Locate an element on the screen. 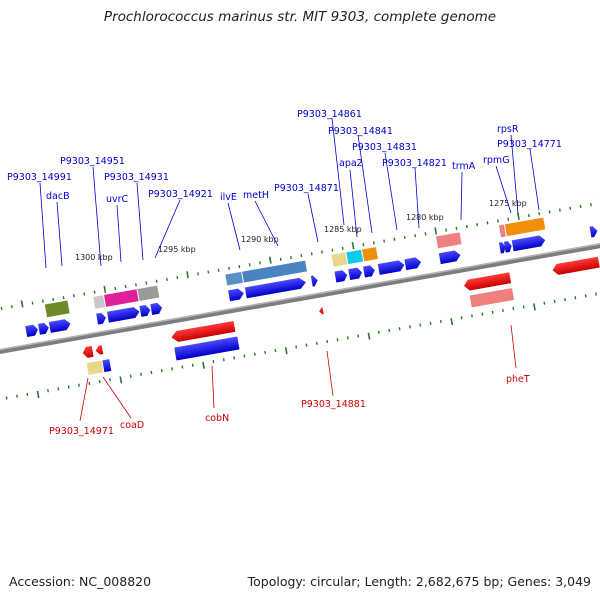  scale-label: 1295 kbp is located at coordinates (177, 249).